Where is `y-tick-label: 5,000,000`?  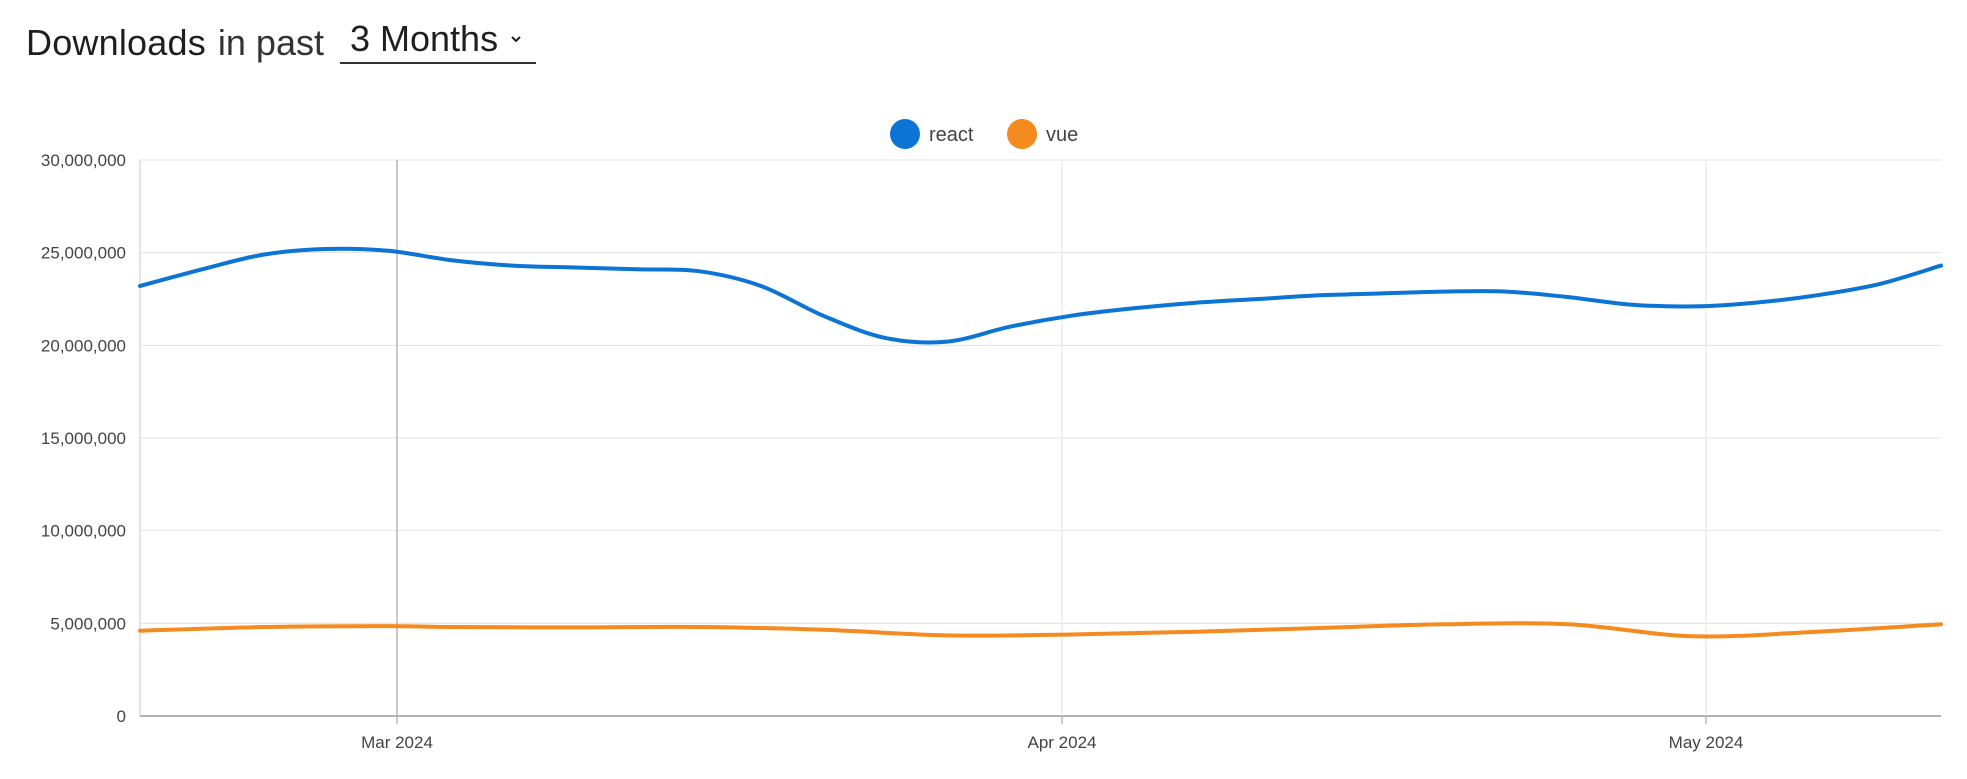 y-tick-label: 5,000,000 is located at coordinates (88, 623).